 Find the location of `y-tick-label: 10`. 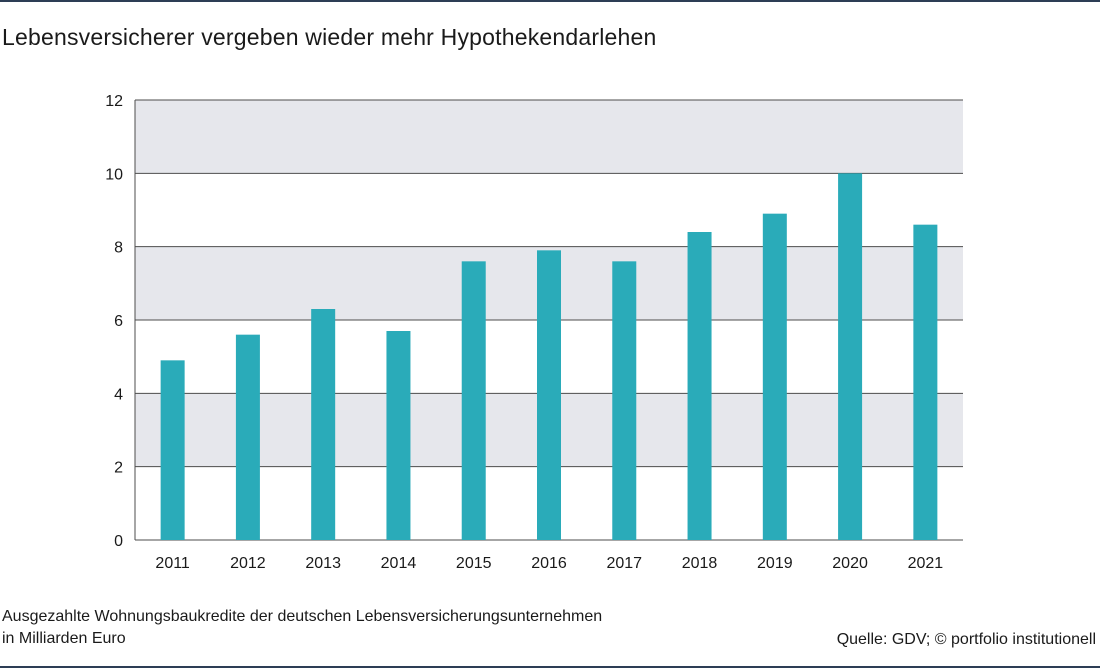

y-tick-label: 10 is located at coordinates (114, 174).